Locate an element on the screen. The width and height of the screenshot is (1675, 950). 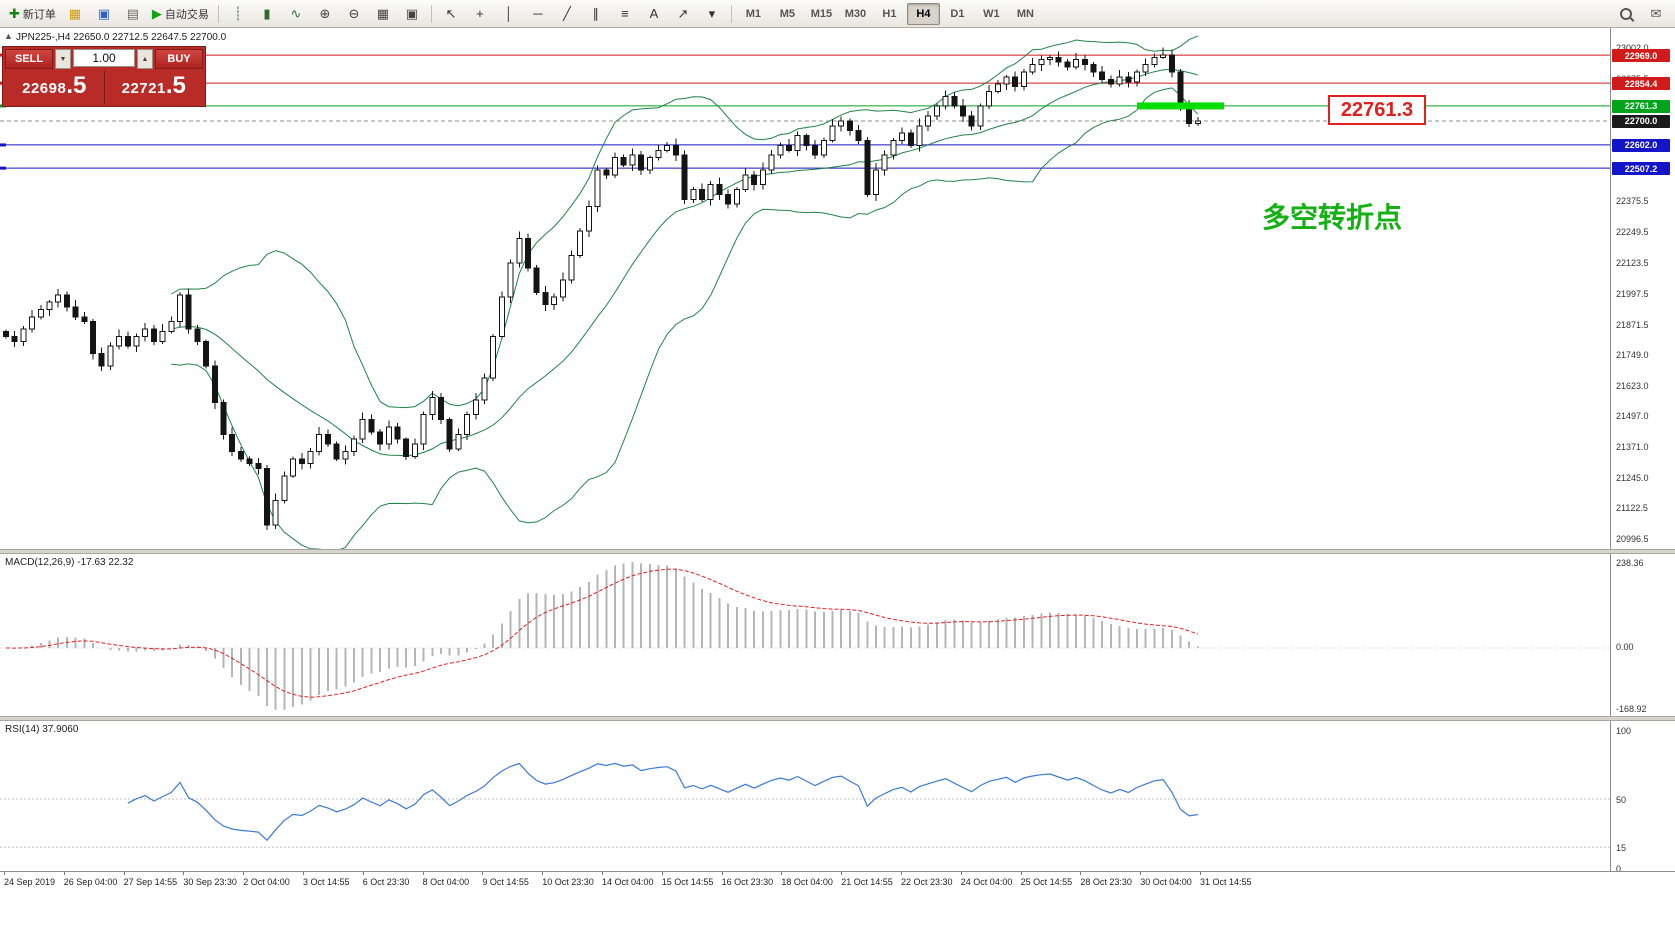
indicators-icon: ▣ is located at coordinates (412, 14).